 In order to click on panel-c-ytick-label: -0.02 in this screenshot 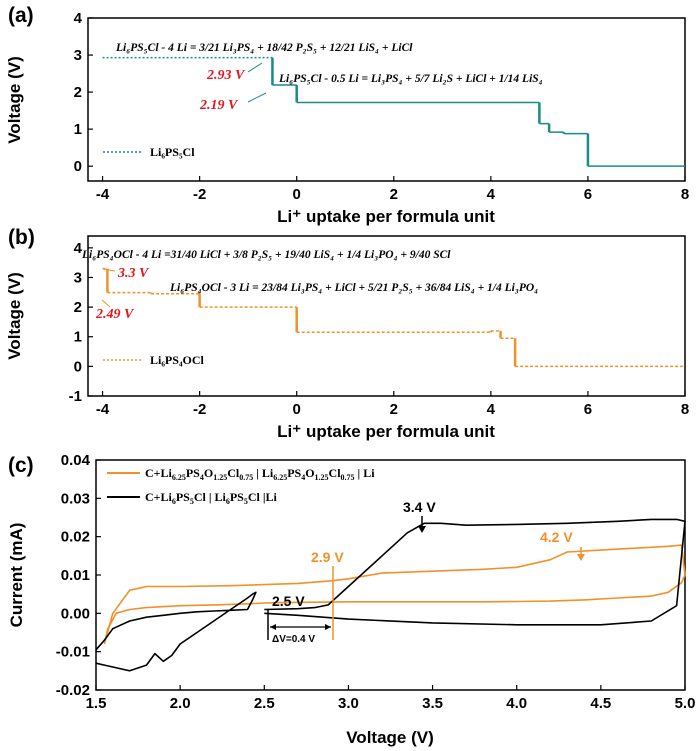, I will do `click(73, 690)`.